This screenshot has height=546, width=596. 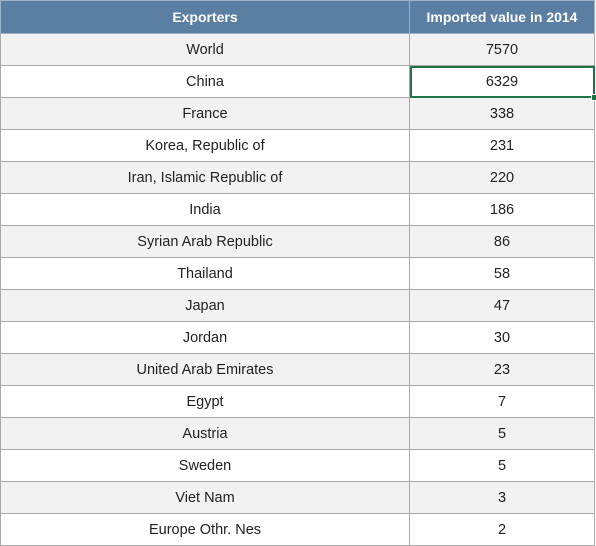 I want to click on cell-exporter: Iran, Islamic Republic of, so click(x=205, y=177).